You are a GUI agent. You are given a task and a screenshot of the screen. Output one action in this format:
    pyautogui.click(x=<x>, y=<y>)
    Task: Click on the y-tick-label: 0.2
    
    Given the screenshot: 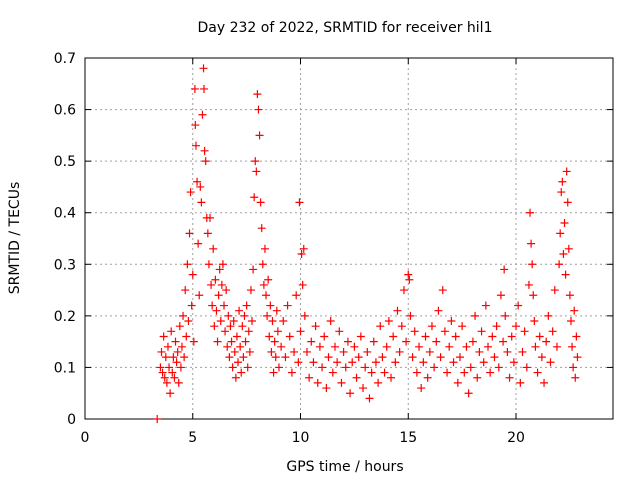 What is the action you would take?
    pyautogui.click(x=65, y=317)
    